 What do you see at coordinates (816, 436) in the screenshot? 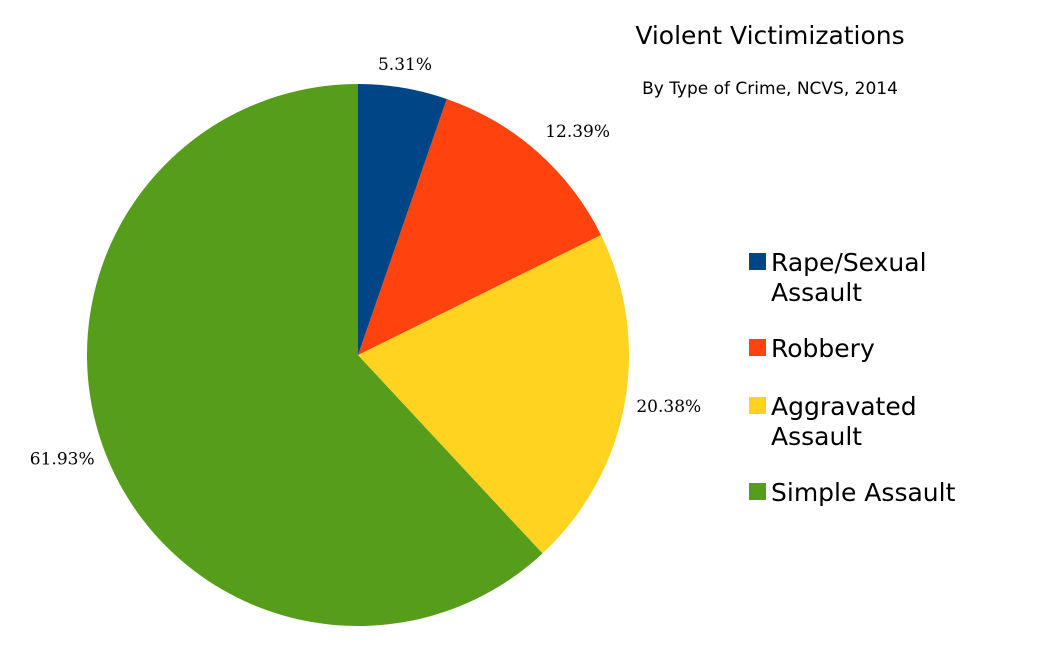
I see `legend-label-aggravated-assault-line2: Assault` at bounding box center [816, 436].